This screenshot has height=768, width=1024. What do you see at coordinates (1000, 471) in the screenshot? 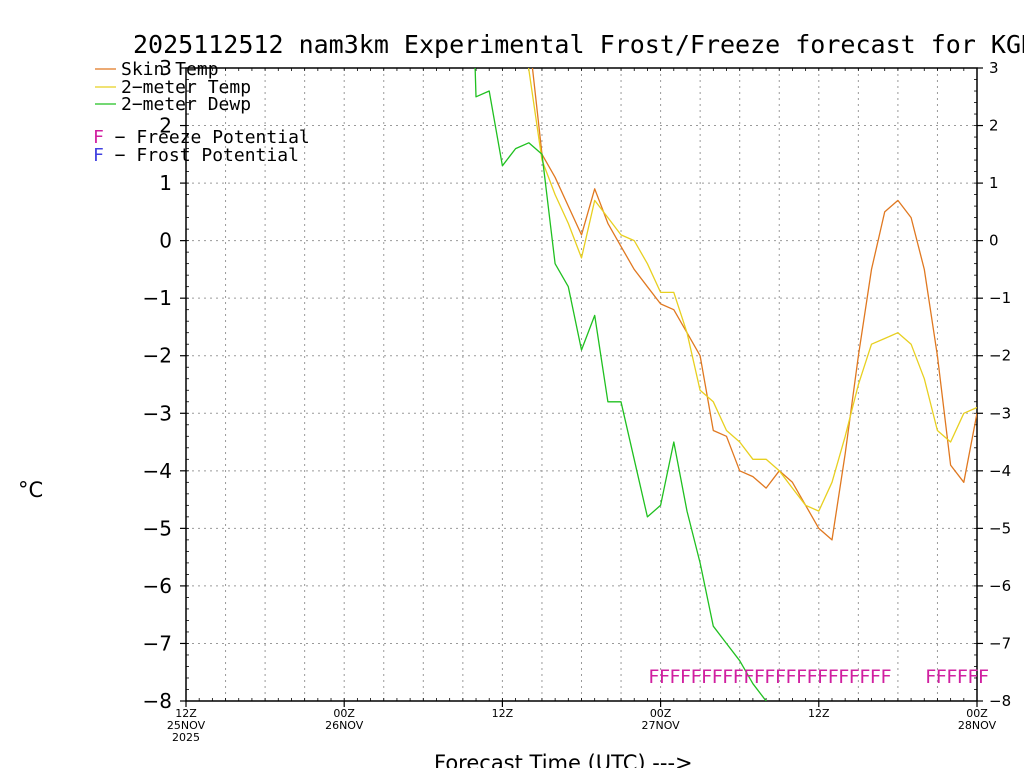
I see `y-tick-label-right: −4` at bounding box center [1000, 471].